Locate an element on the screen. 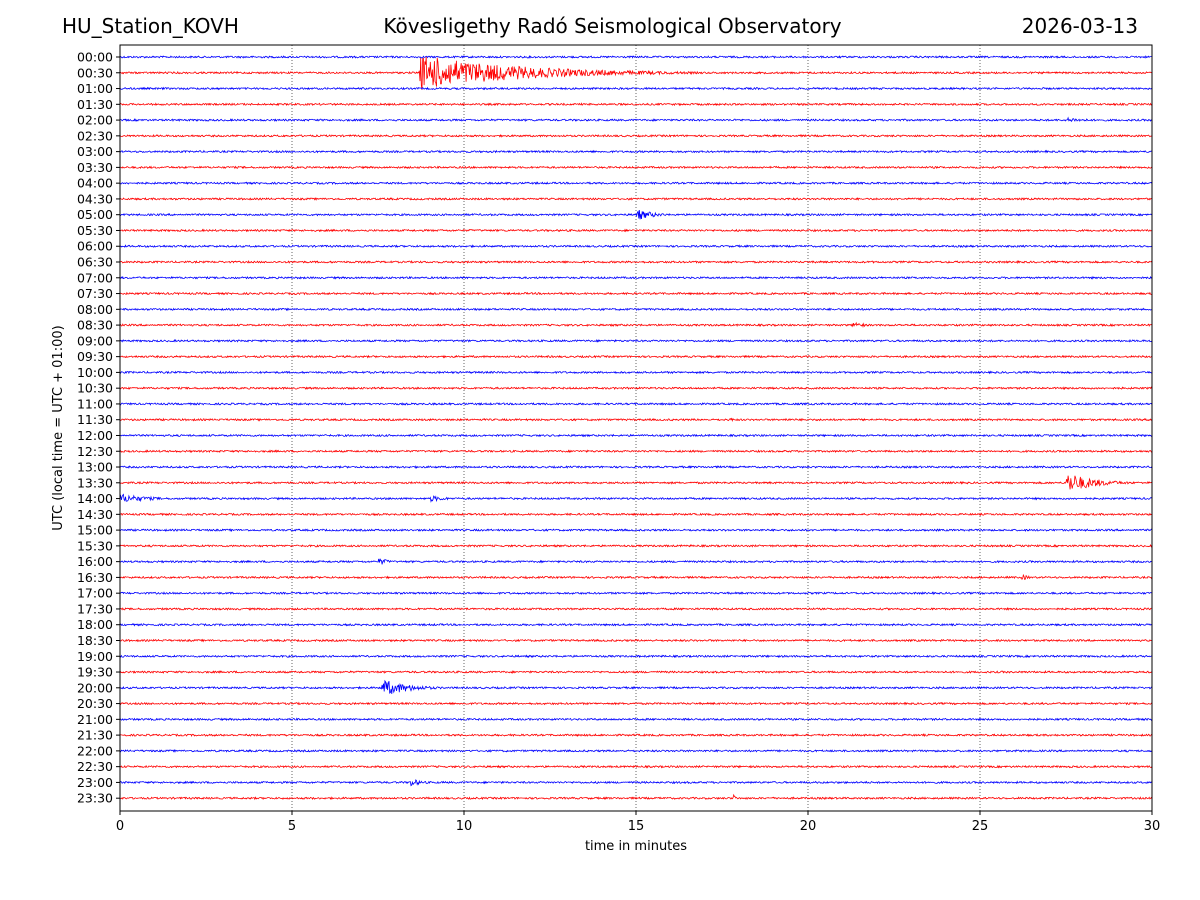  trace-2030 is located at coordinates (636, 703).